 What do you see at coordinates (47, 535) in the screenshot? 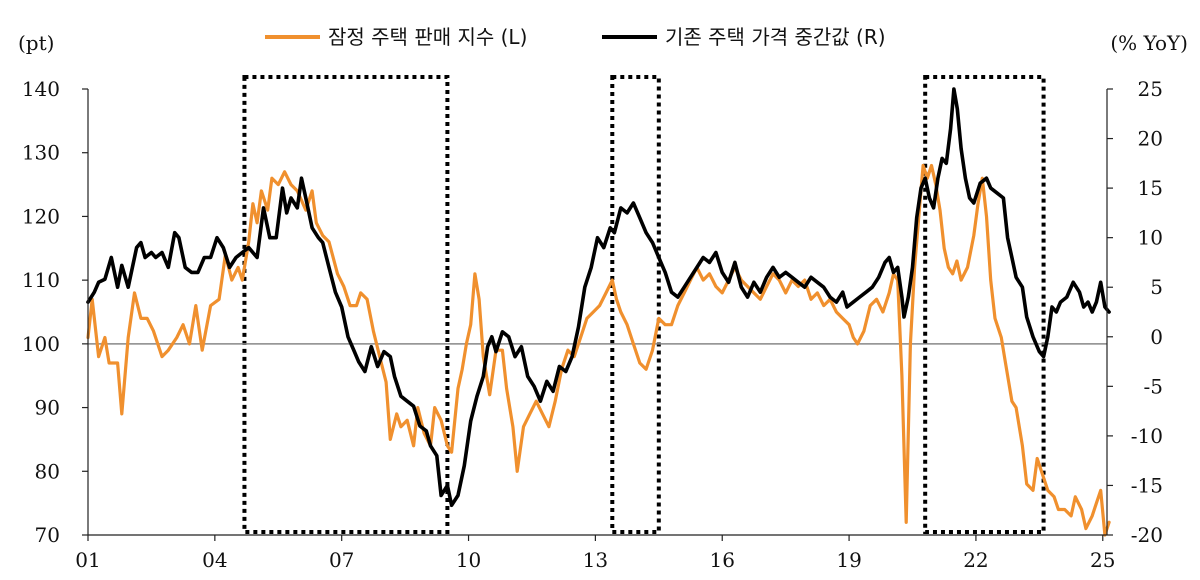
I see `left-tick-label: 70` at bounding box center [47, 535].